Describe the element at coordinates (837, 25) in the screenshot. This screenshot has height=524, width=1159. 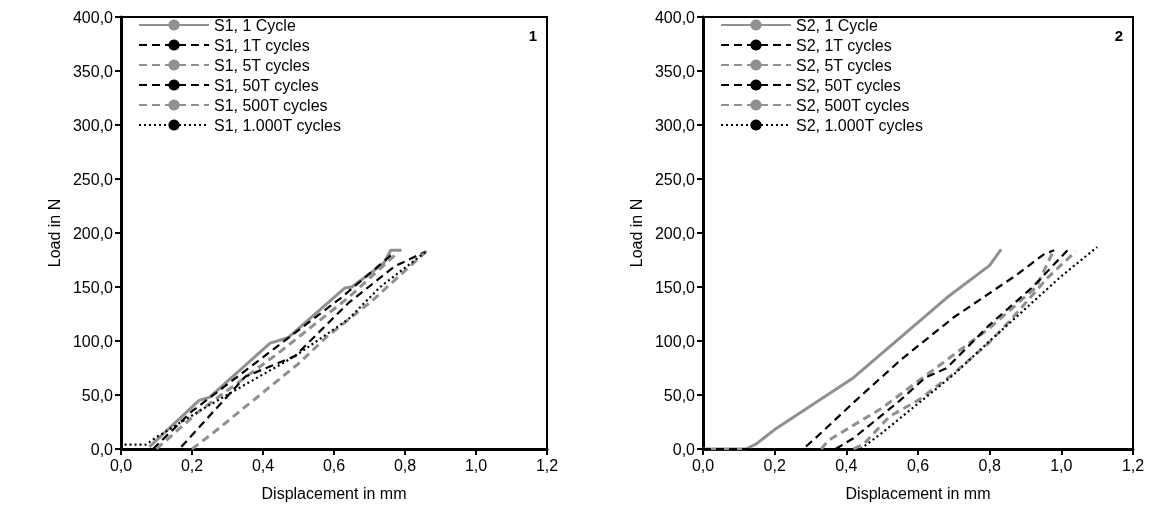
I see `legend-label: S2, 1 Cycle` at that location.